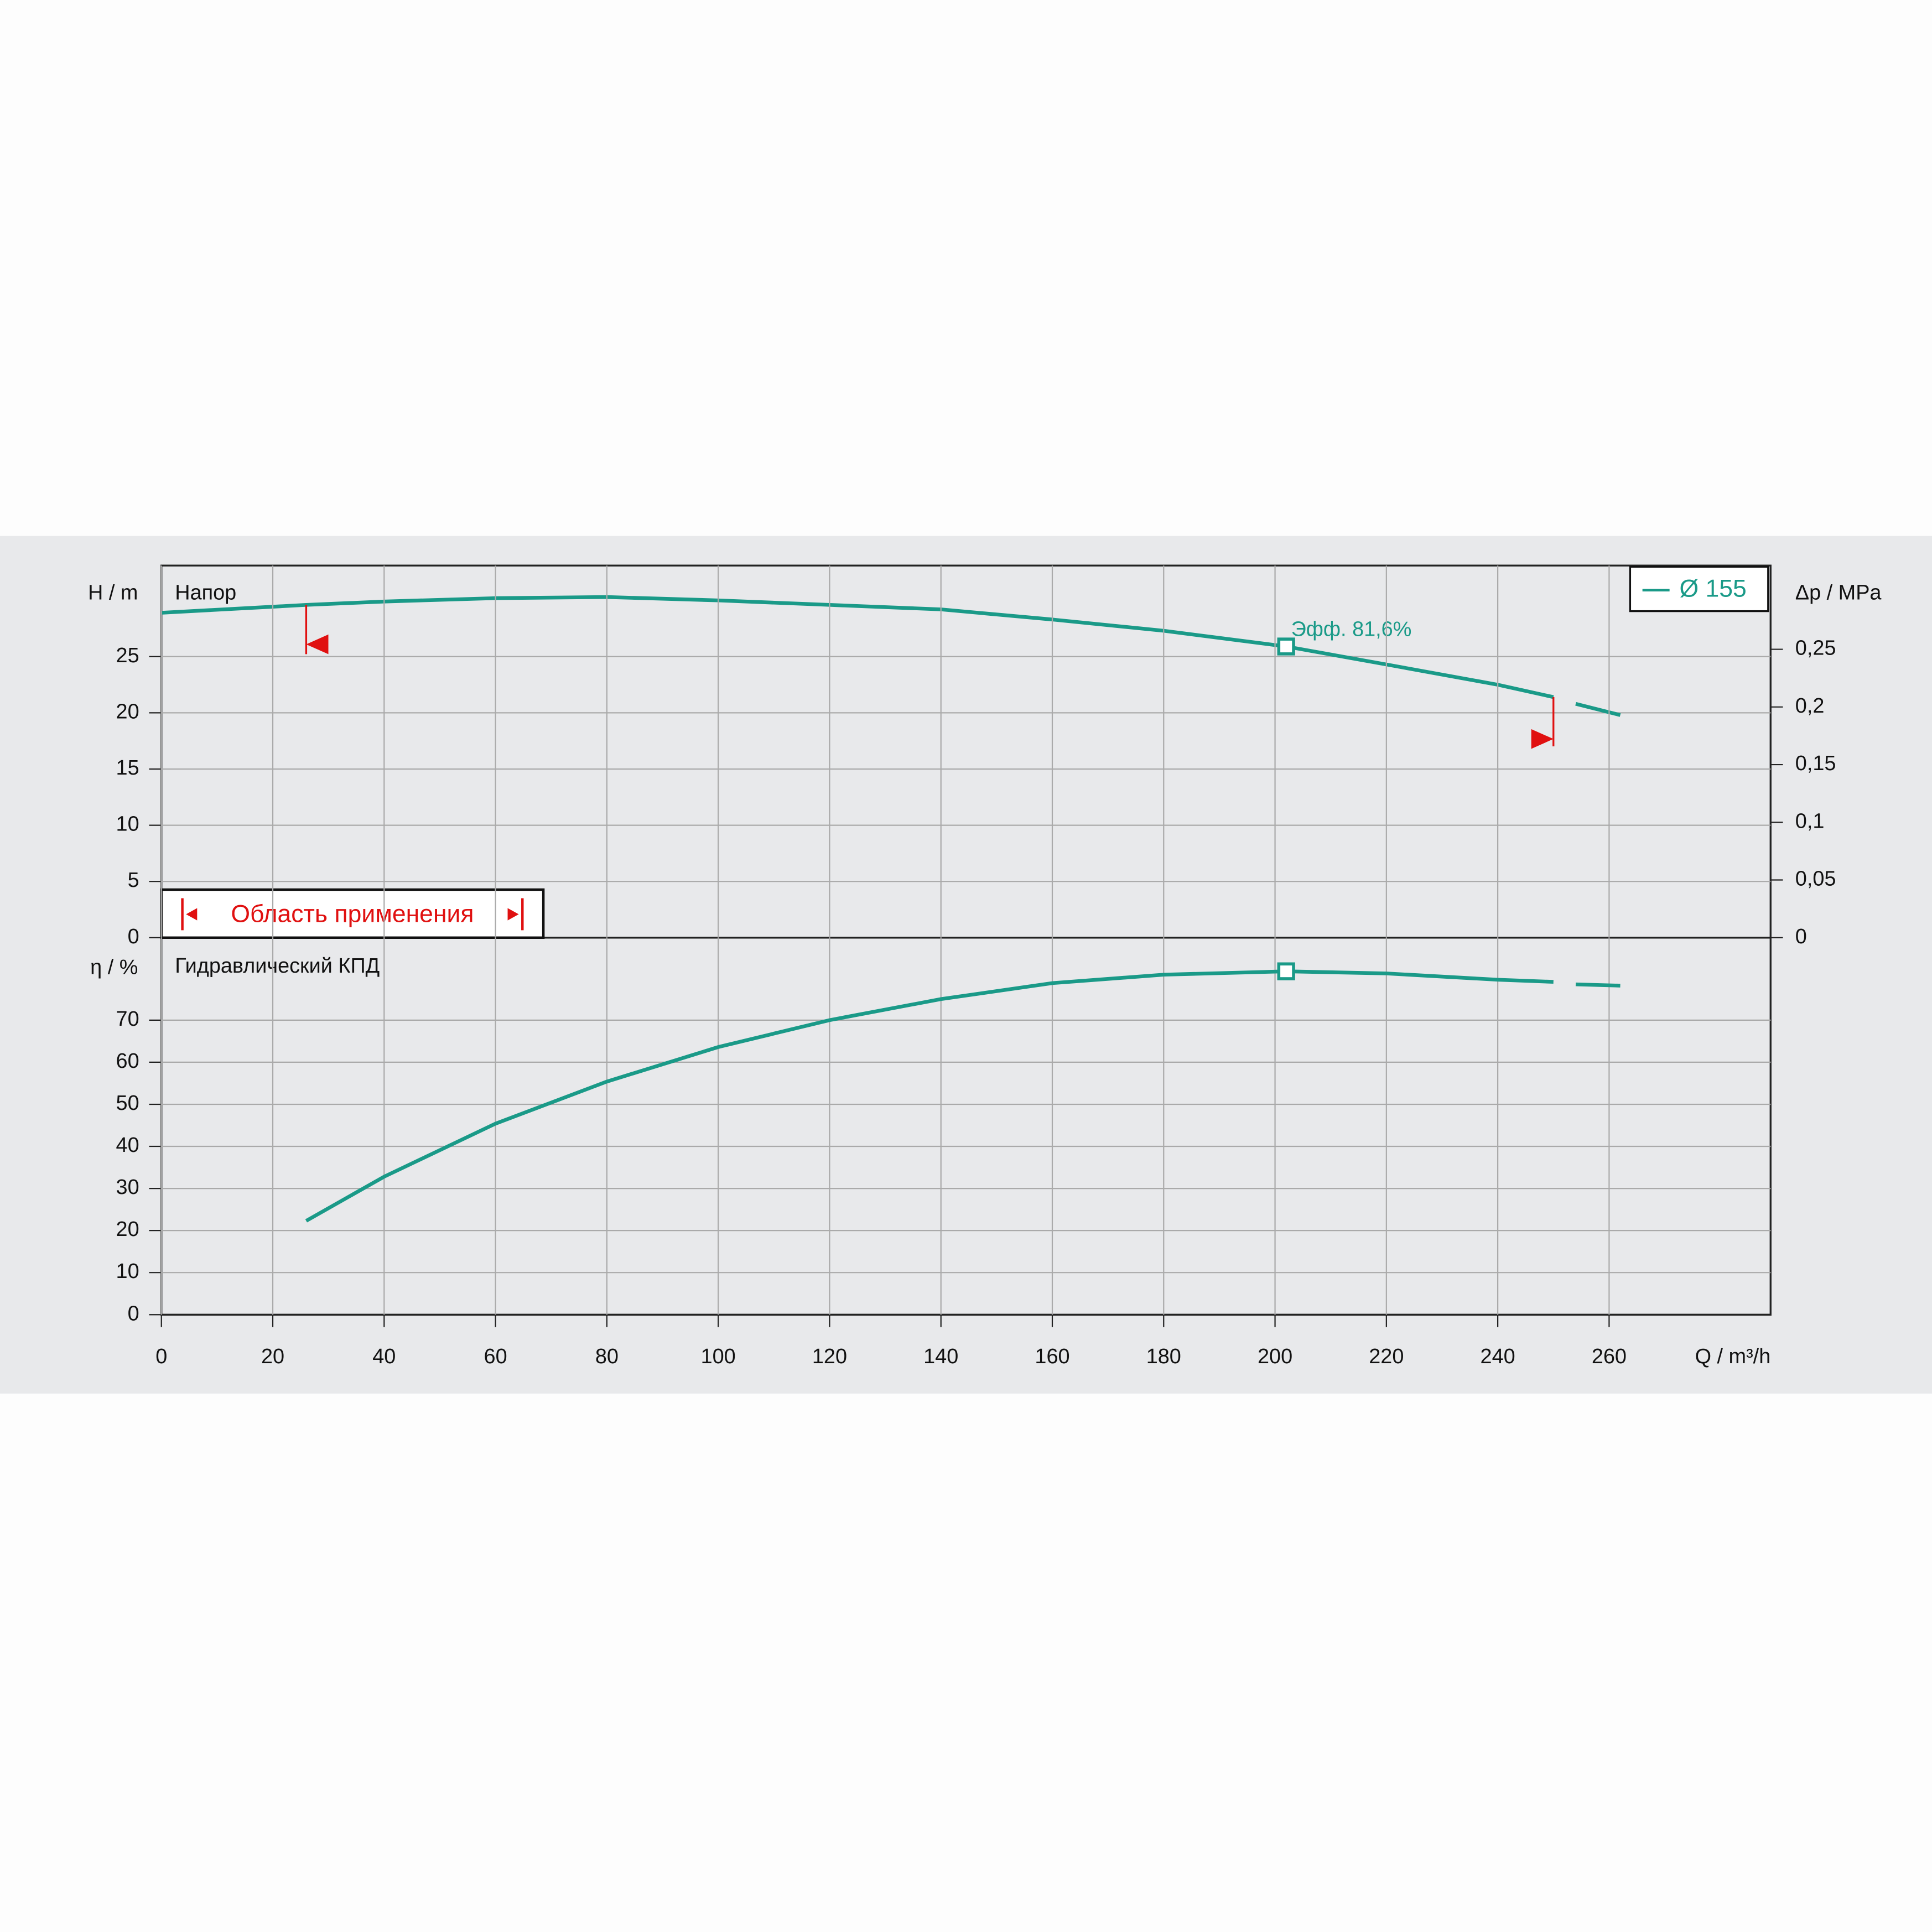 Image resolution: width=1932 pixels, height=1932 pixels. I want to click on y-tick-label: 25, so click(127, 655).